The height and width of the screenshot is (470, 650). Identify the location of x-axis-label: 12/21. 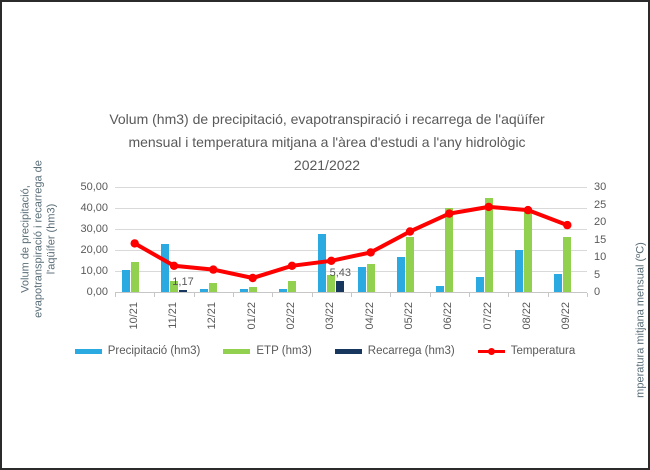
(212, 316).